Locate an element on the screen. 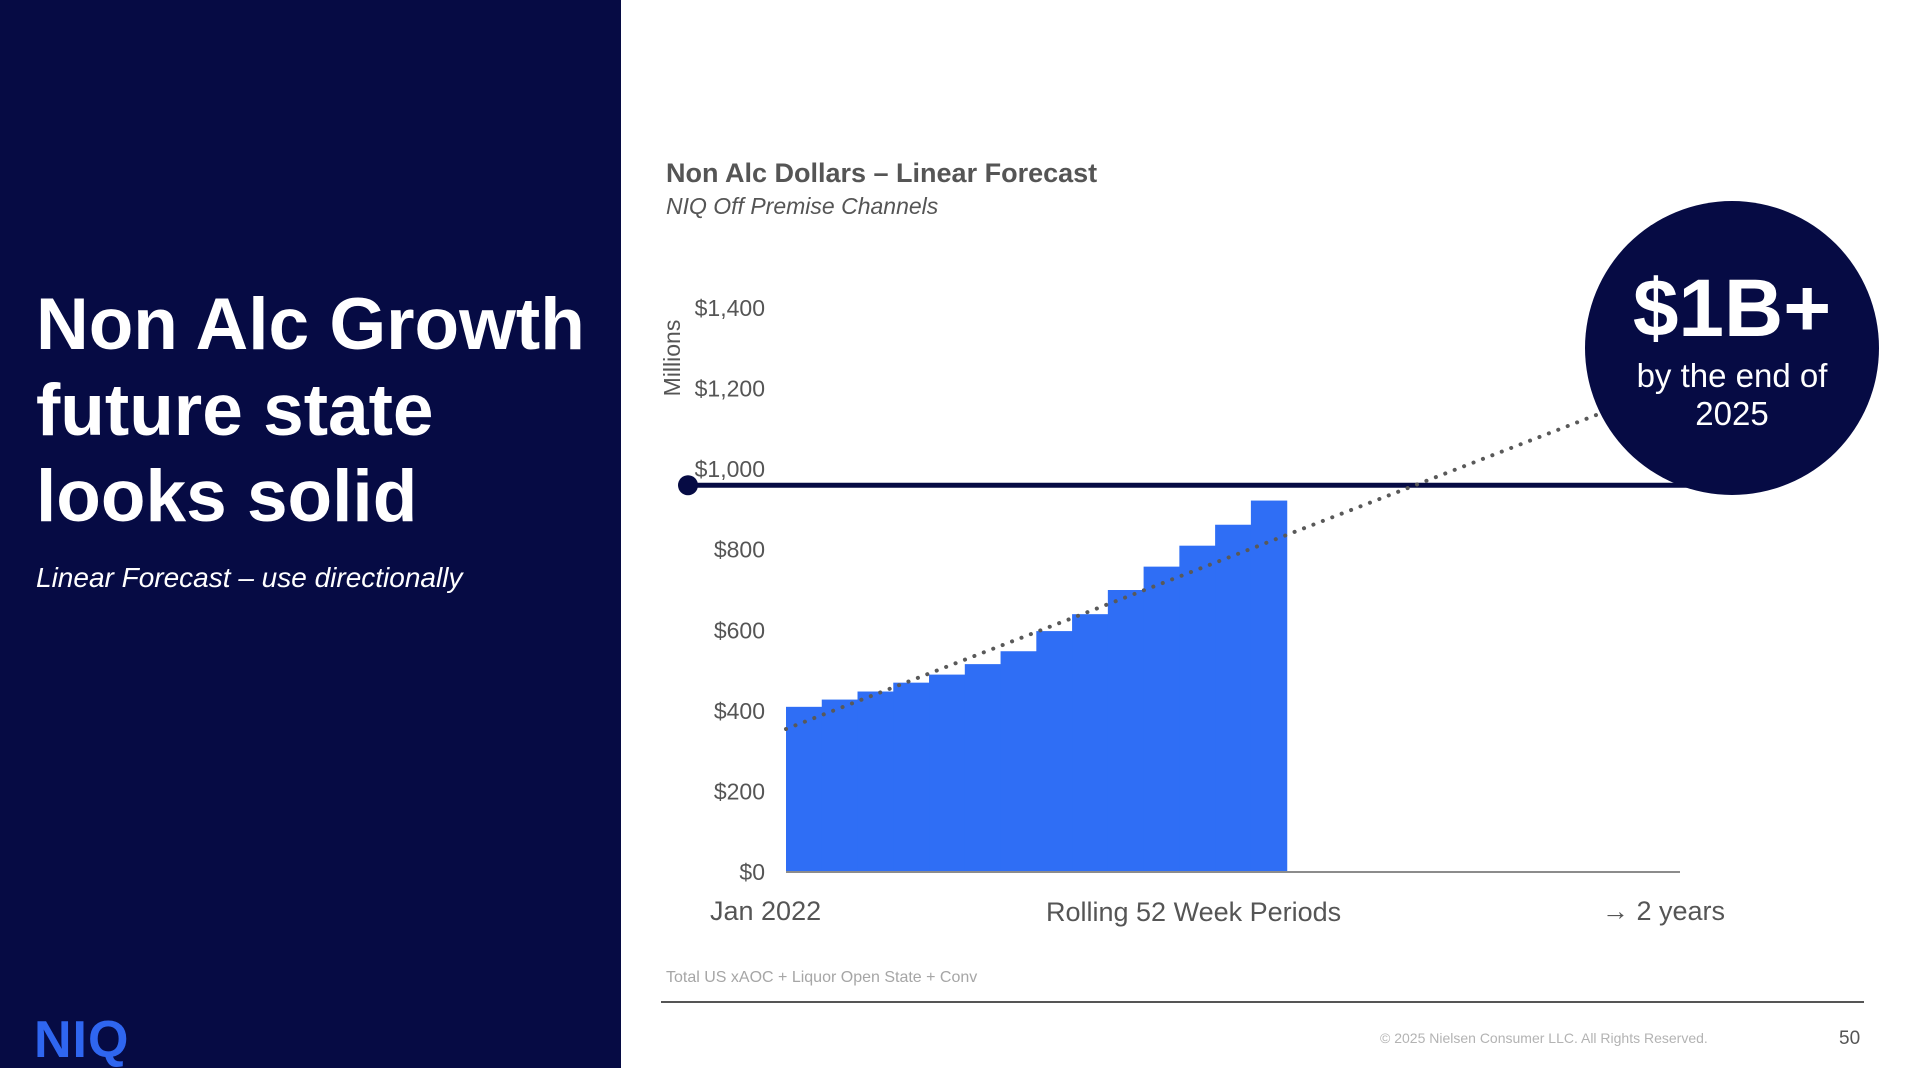 Image resolution: width=1908 pixels, height=1070 pixels. badge-value: $1B+ is located at coordinates (1732, 308).